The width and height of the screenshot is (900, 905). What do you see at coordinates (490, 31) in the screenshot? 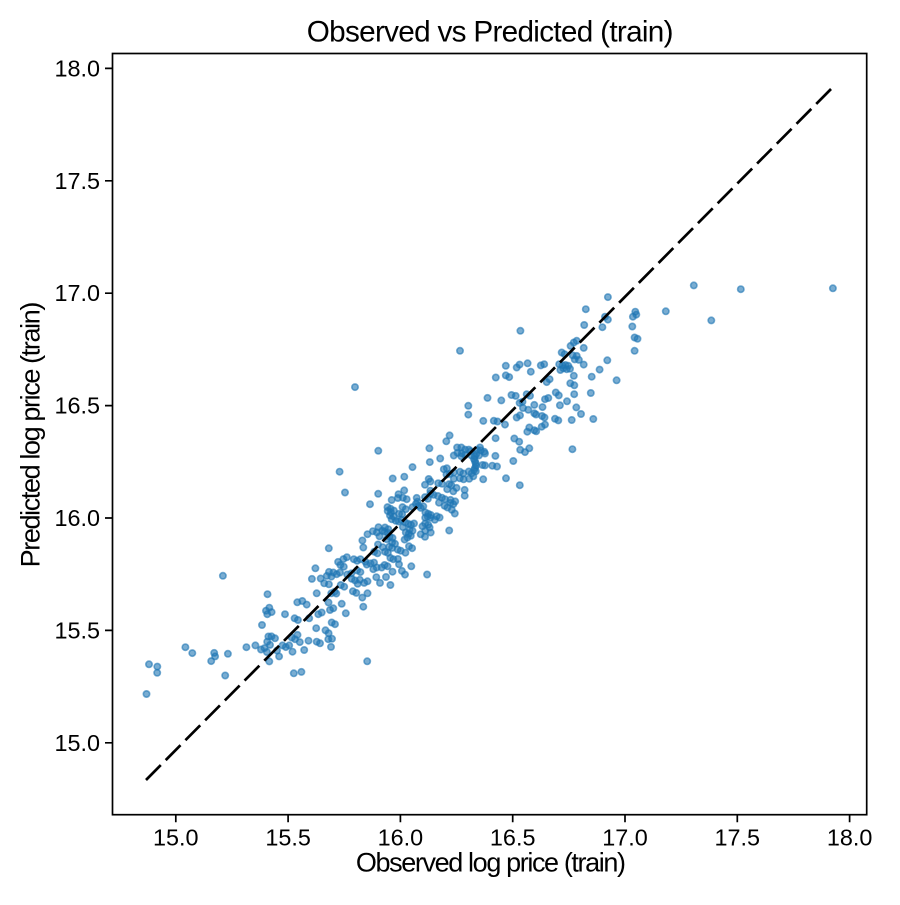
I see `svg-text: Observed vs Predicted (train)` at bounding box center [490, 31].